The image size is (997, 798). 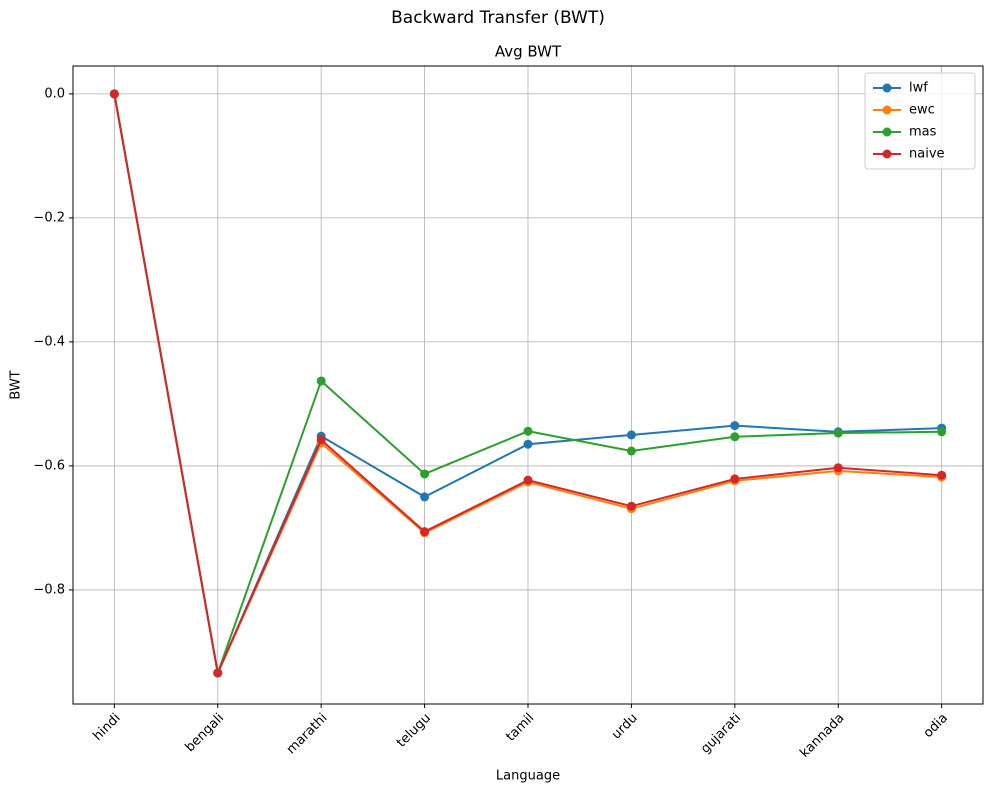 What do you see at coordinates (205, 733) in the screenshot?
I see `x-tick-label: bengali` at bounding box center [205, 733].